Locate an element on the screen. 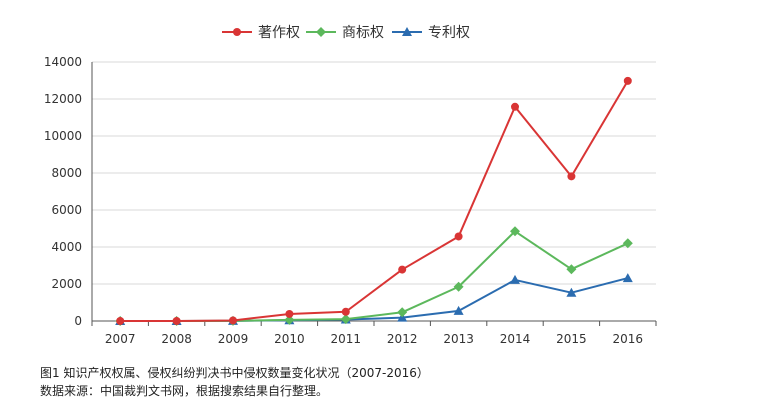 The height and width of the screenshot is (408, 760). data-source-note: 数据来源：中国裁判文书网，根据搜索结果自行整理。 is located at coordinates (184, 391).